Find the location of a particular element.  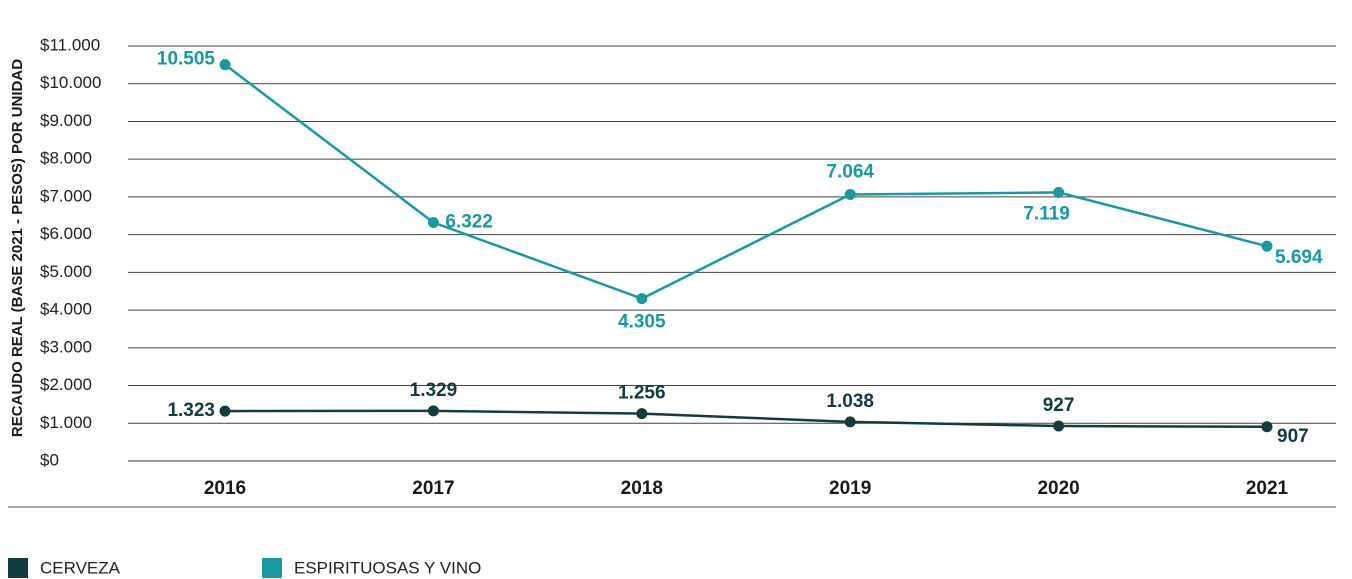

data-label: 1.256 is located at coordinates (642, 393).